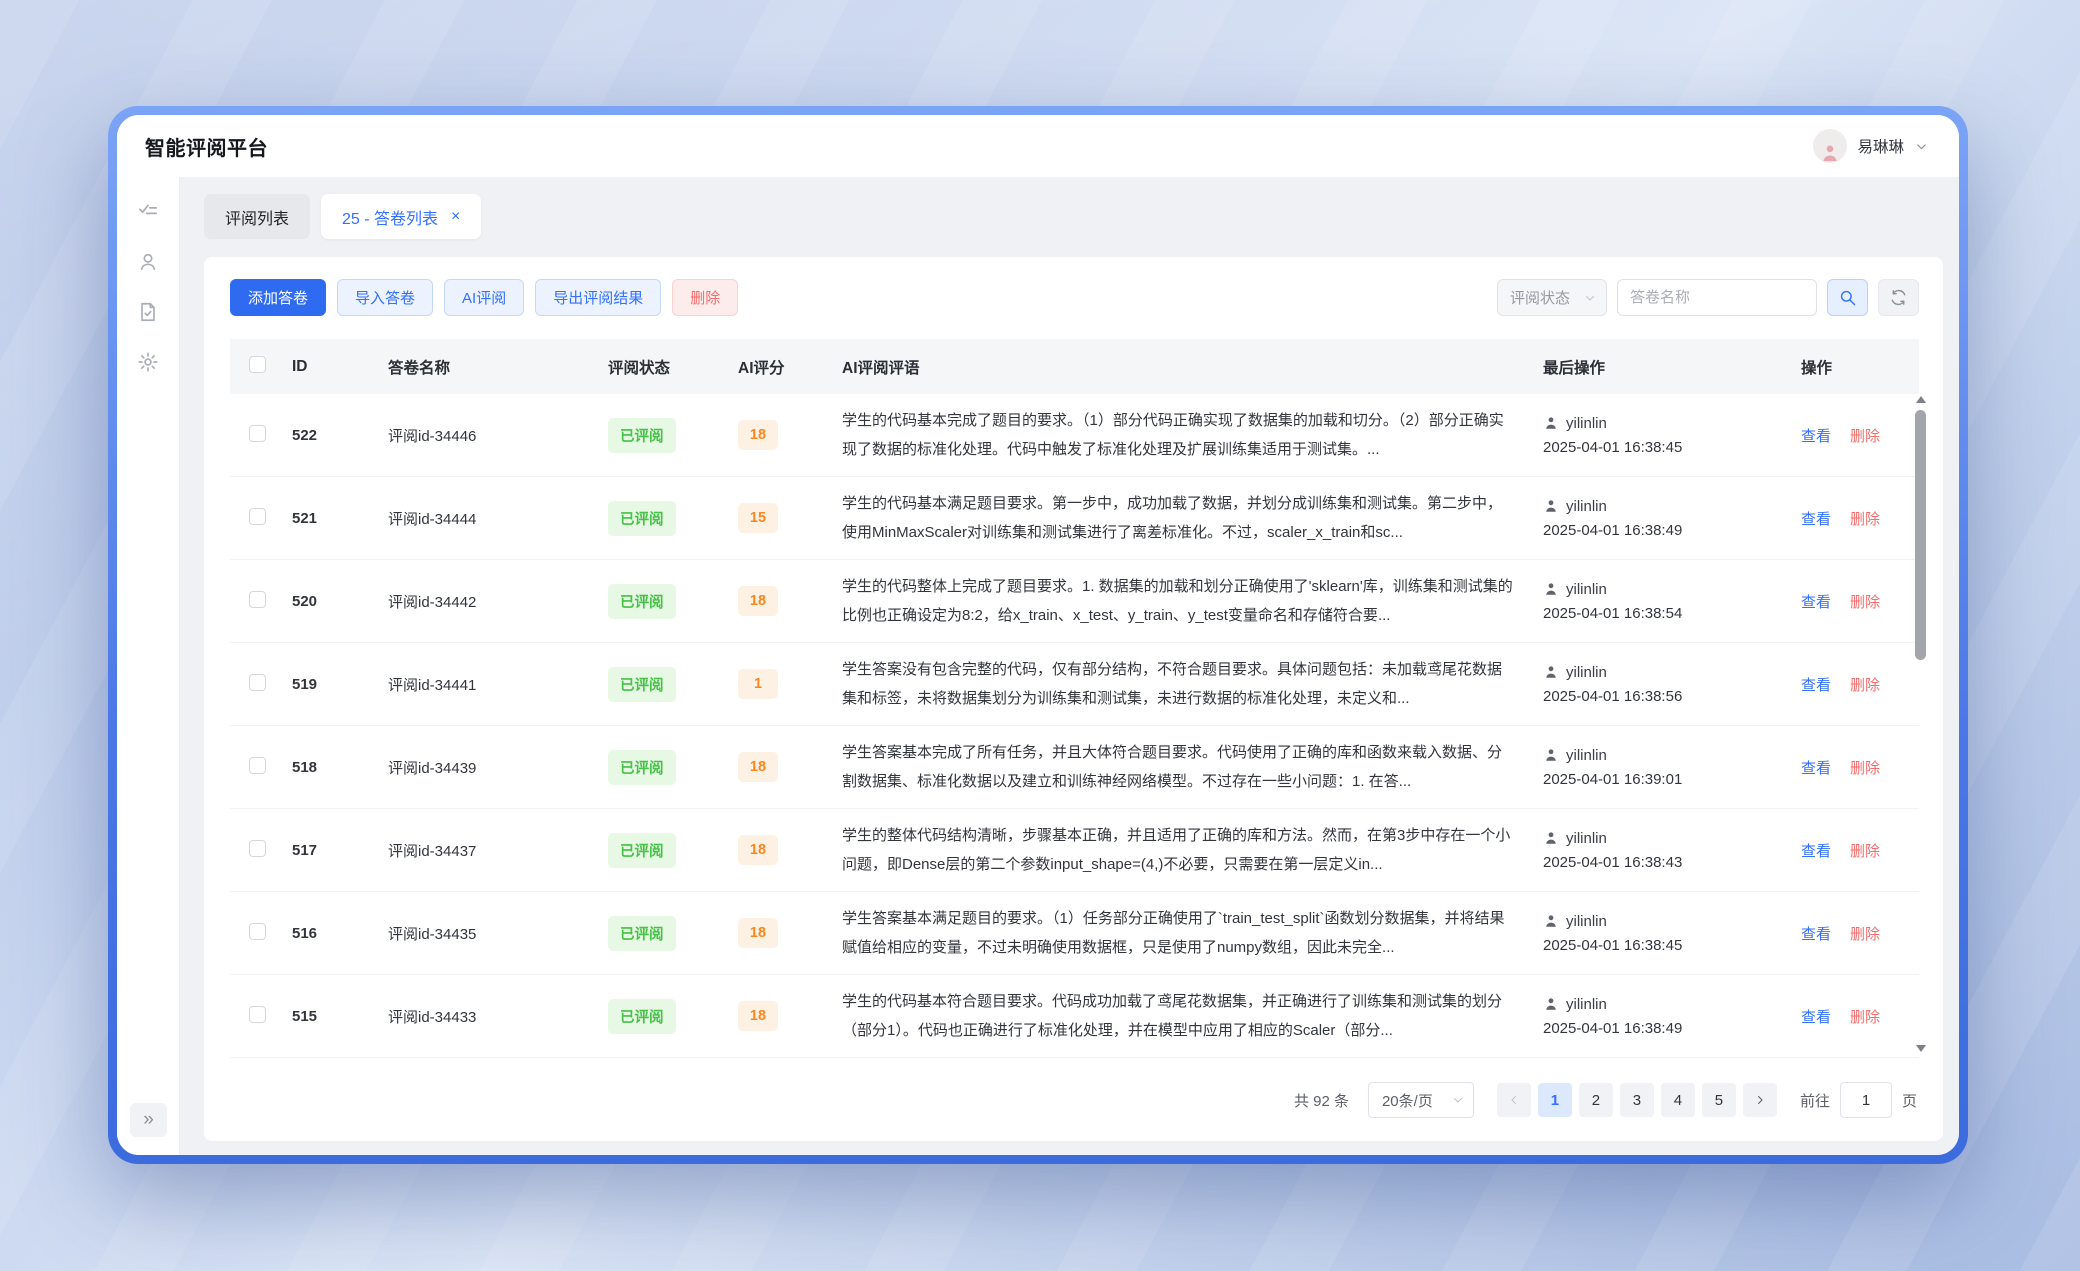 Image resolution: width=2080 pixels, height=1271 pixels. I want to click on export-results-button: 导出评阅结果, so click(598, 297).